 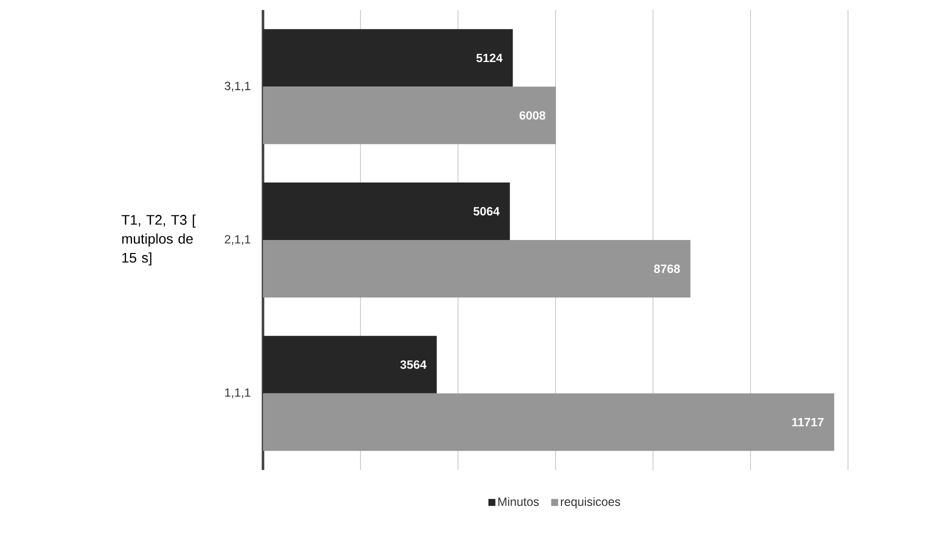 I want to click on data-label: 8768, so click(x=667, y=268).